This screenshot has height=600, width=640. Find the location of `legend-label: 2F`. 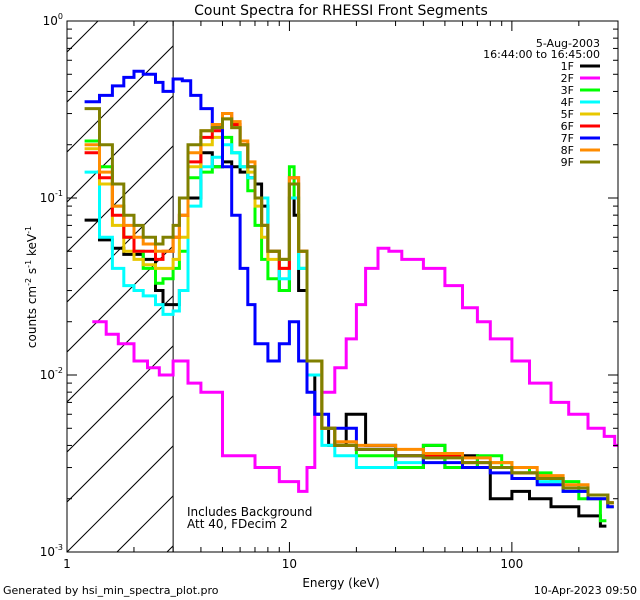

legend-label: 2F is located at coordinates (567, 78).